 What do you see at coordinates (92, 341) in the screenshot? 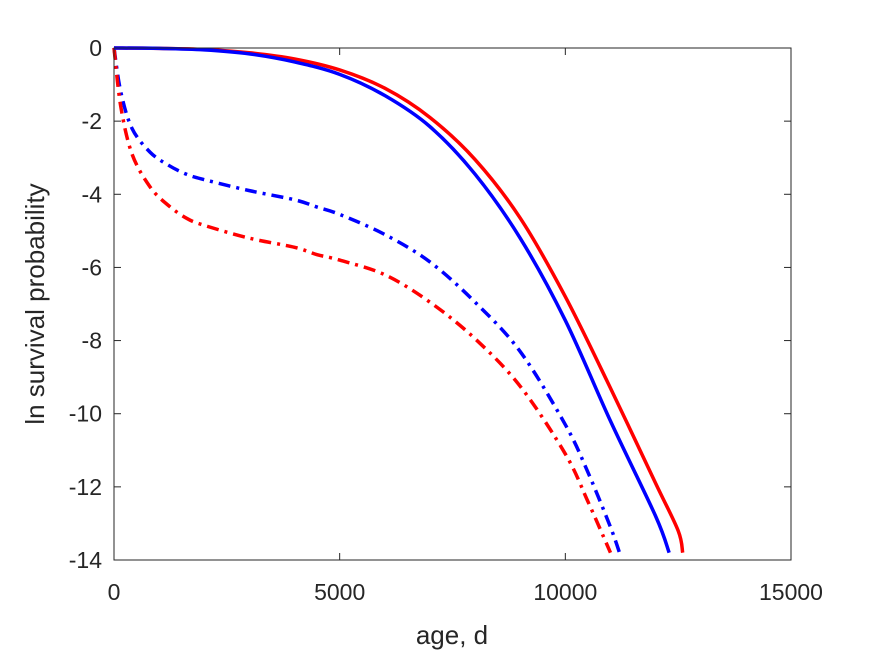
I see `y-tick-label: -8` at bounding box center [92, 341].